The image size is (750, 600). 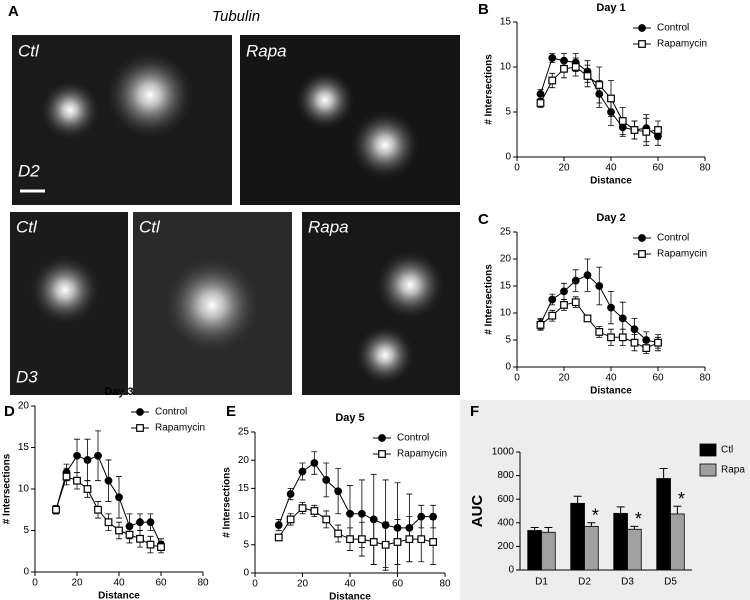 What do you see at coordinates (505, 475) in the screenshot?
I see `y-tick-label: 800` at bounding box center [505, 475].